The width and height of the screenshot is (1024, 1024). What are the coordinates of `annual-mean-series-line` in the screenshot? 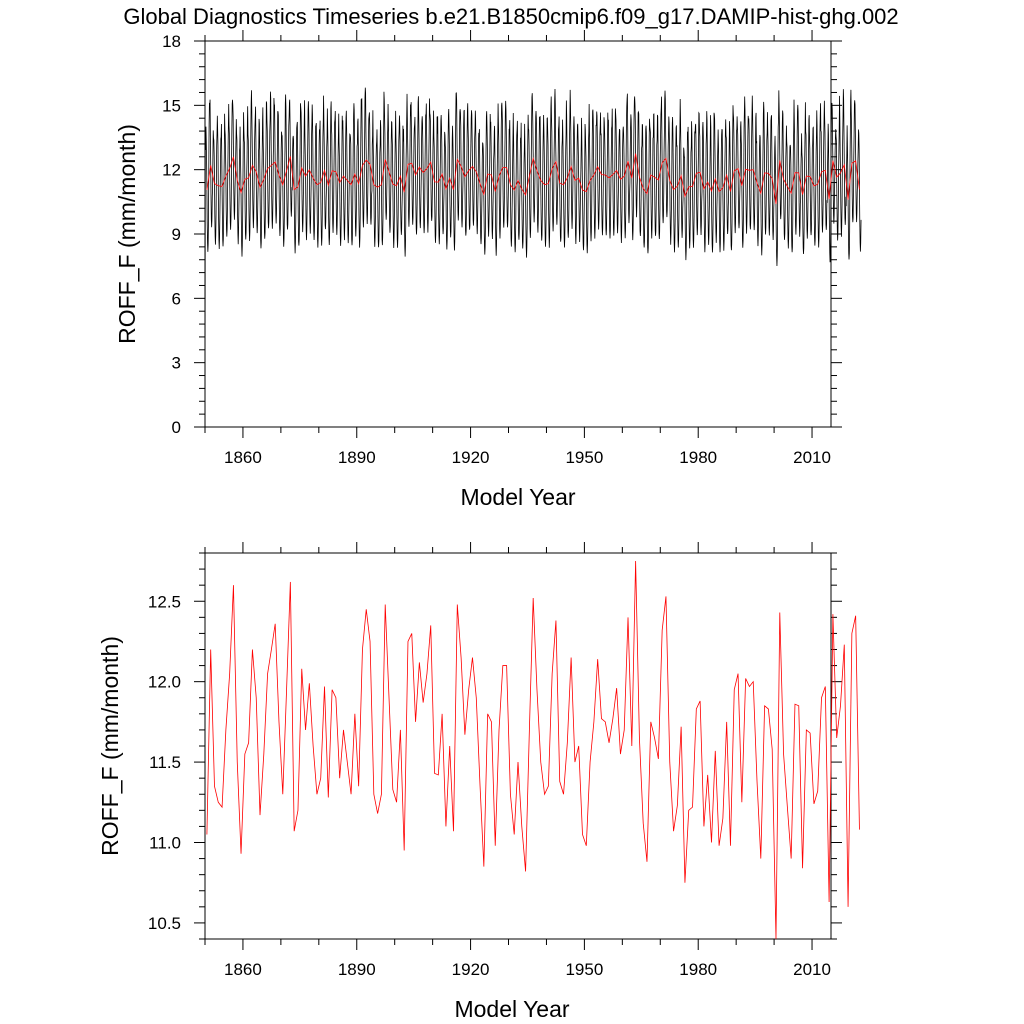 It's located at (533, 179).